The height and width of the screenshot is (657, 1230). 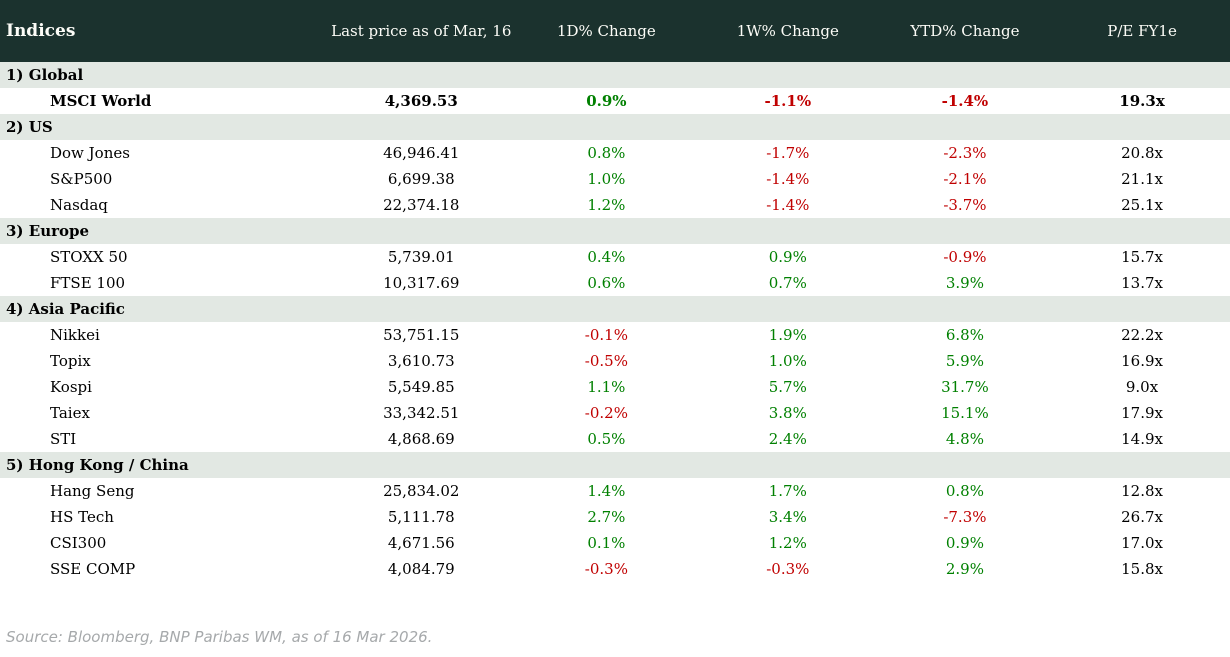 What do you see at coordinates (101, 101) in the screenshot?
I see `index-name-cell: MSCI World` at bounding box center [101, 101].